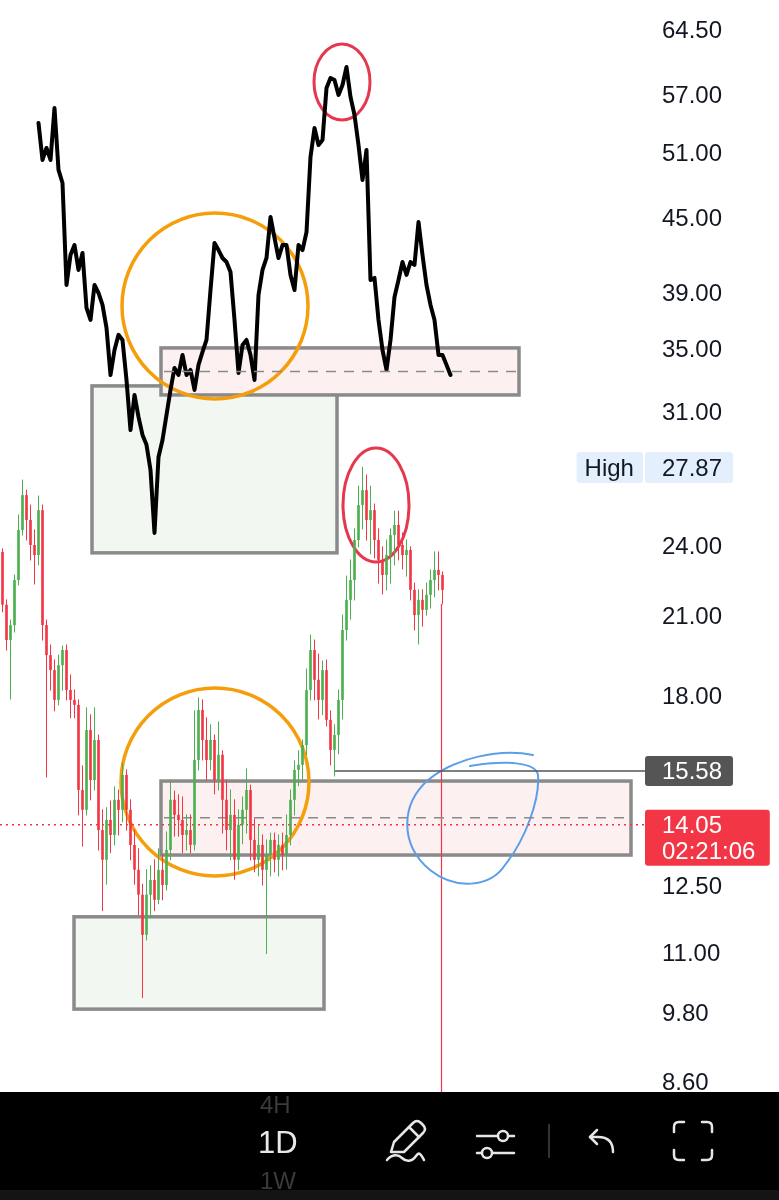  What do you see at coordinates (692, 94) in the screenshot?
I see `y-tick-label: 57.00` at bounding box center [692, 94].